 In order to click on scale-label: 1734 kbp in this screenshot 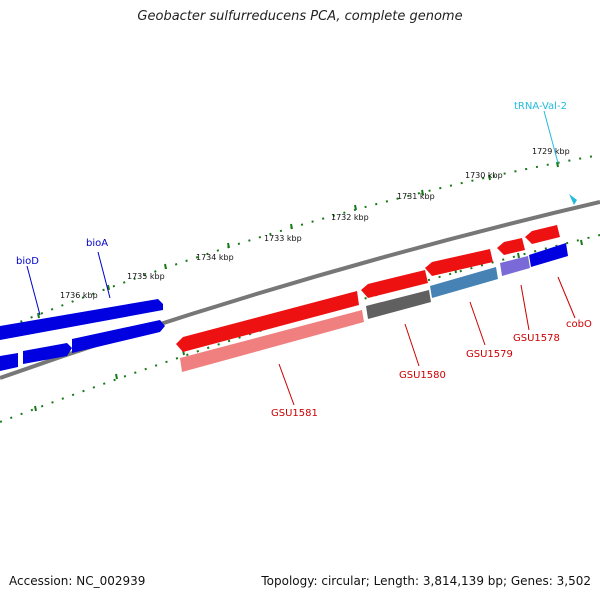, I will do `click(215, 257)`.